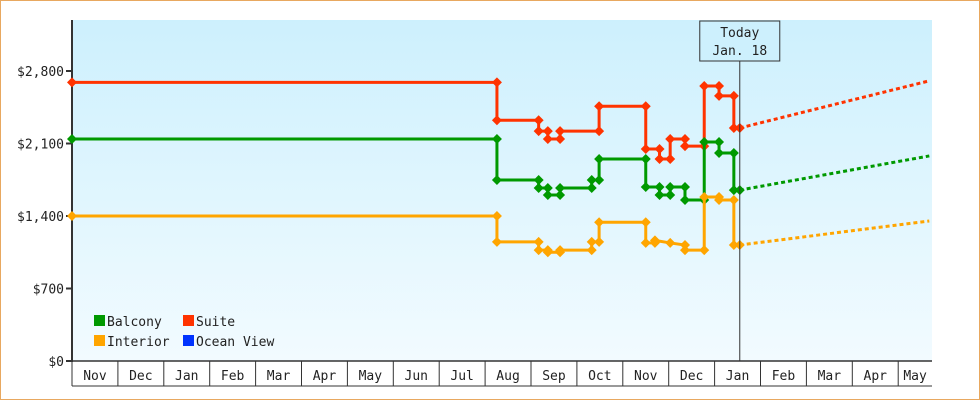 Image resolution: width=980 pixels, height=400 pixels. Describe the element at coordinates (554, 376) in the screenshot. I see `x-tick-label: Sep` at that location.